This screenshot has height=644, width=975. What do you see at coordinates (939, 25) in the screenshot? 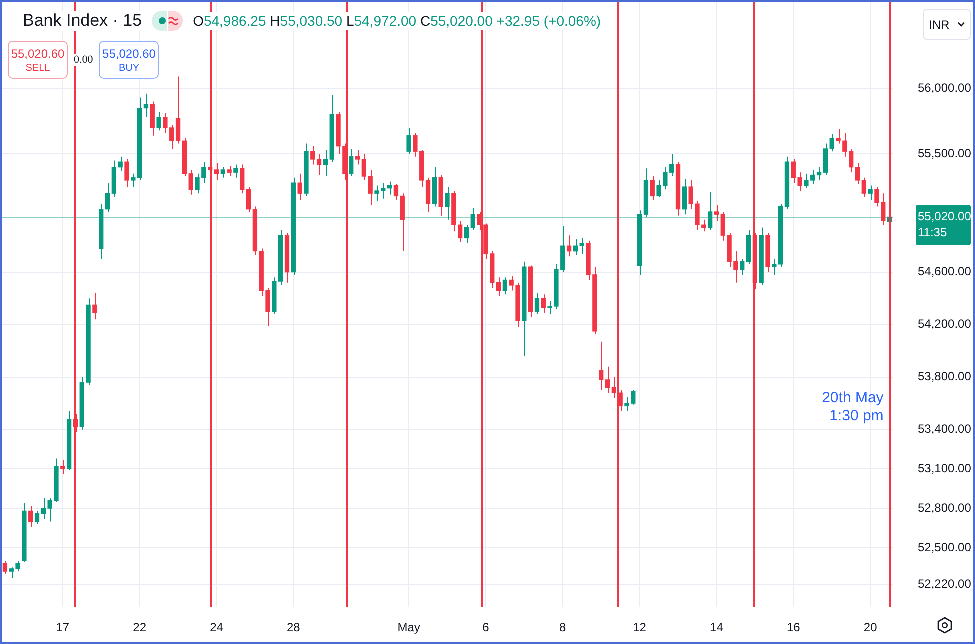
I see `y-axis-title: INR` at bounding box center [939, 25].